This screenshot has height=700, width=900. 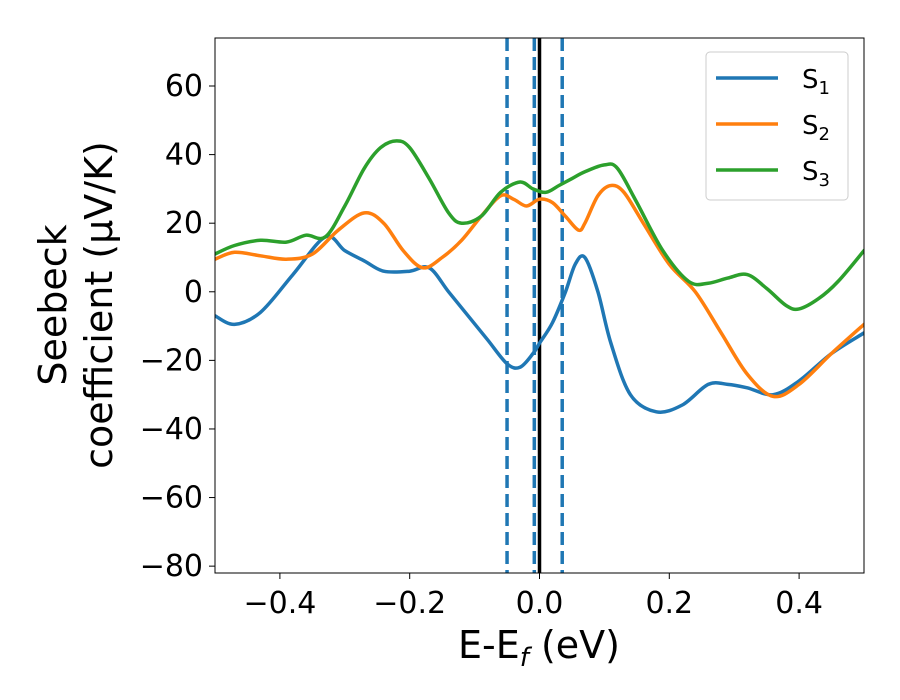 What do you see at coordinates (193, 292) in the screenshot?
I see `y-tick-label: 0` at bounding box center [193, 292].